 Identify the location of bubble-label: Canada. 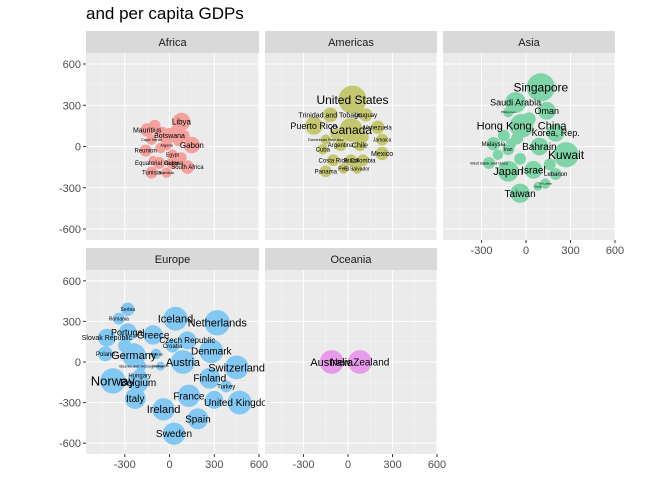
(351, 130).